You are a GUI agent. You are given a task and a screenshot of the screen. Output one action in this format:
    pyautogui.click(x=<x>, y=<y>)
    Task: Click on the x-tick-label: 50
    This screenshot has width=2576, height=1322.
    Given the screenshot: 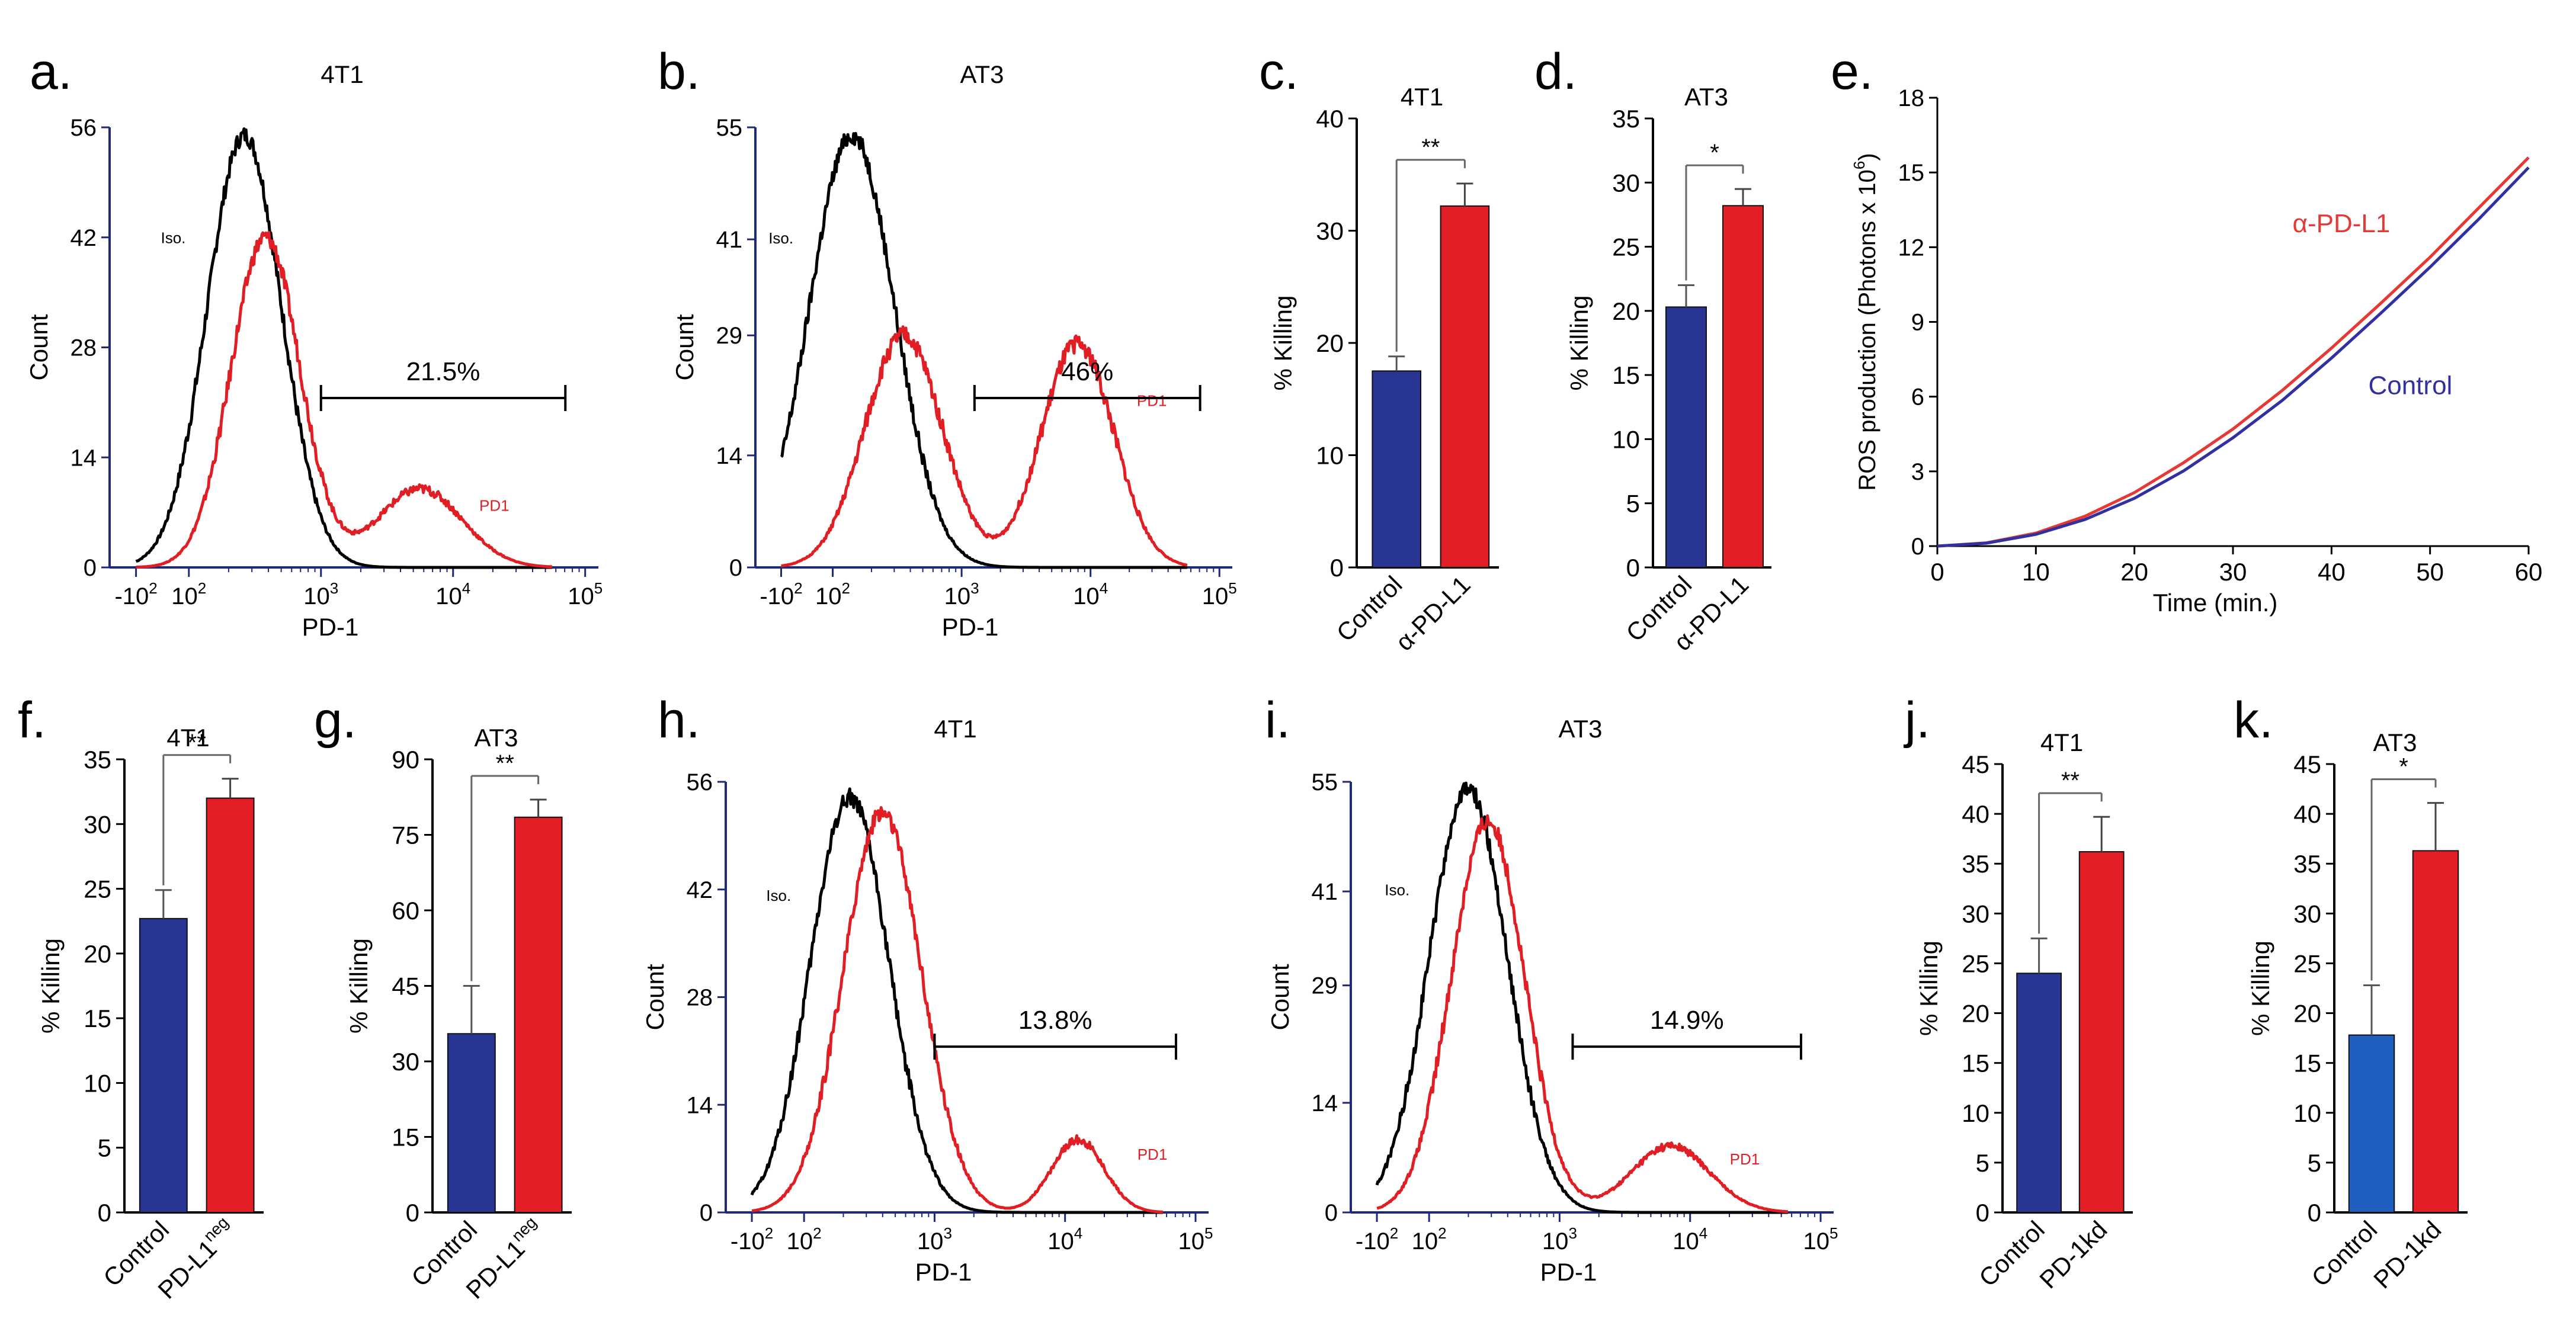 What is the action you would take?
    pyautogui.click(x=2430, y=572)
    